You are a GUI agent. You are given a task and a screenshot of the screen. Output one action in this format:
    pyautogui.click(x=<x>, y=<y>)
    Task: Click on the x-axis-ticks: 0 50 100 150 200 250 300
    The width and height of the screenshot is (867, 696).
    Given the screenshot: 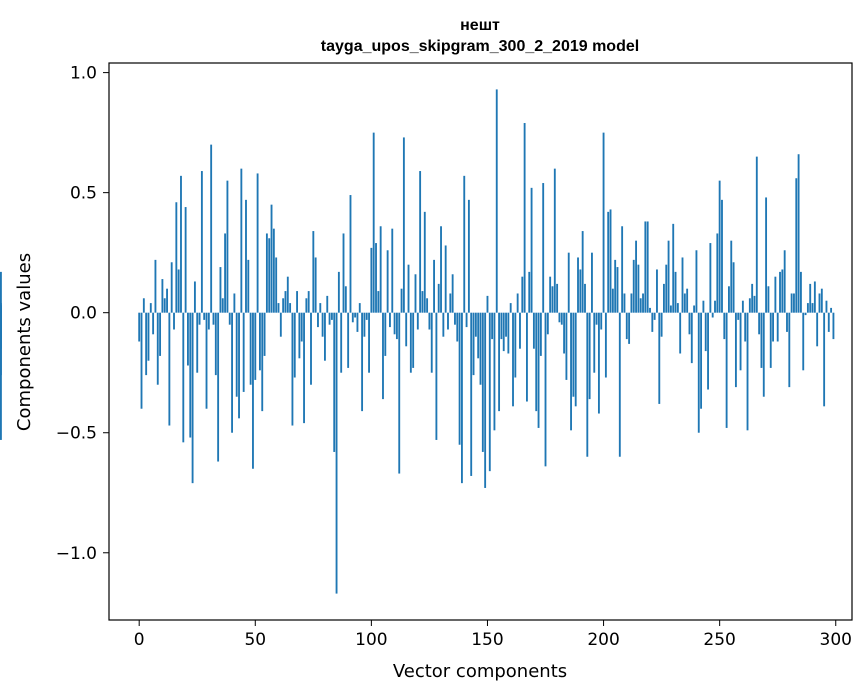 What is the action you would take?
    pyautogui.click(x=493, y=635)
    